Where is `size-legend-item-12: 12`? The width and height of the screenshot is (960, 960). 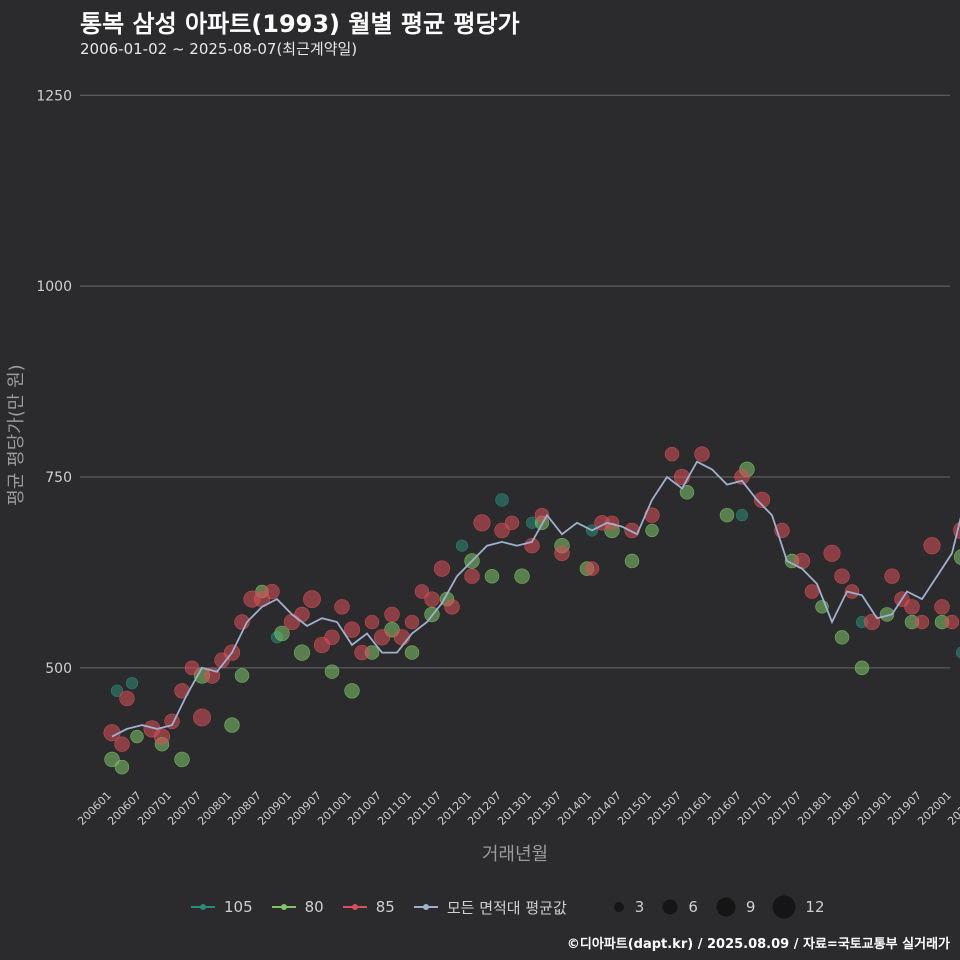
size-legend-item-12: 12 is located at coordinates (798, 907).